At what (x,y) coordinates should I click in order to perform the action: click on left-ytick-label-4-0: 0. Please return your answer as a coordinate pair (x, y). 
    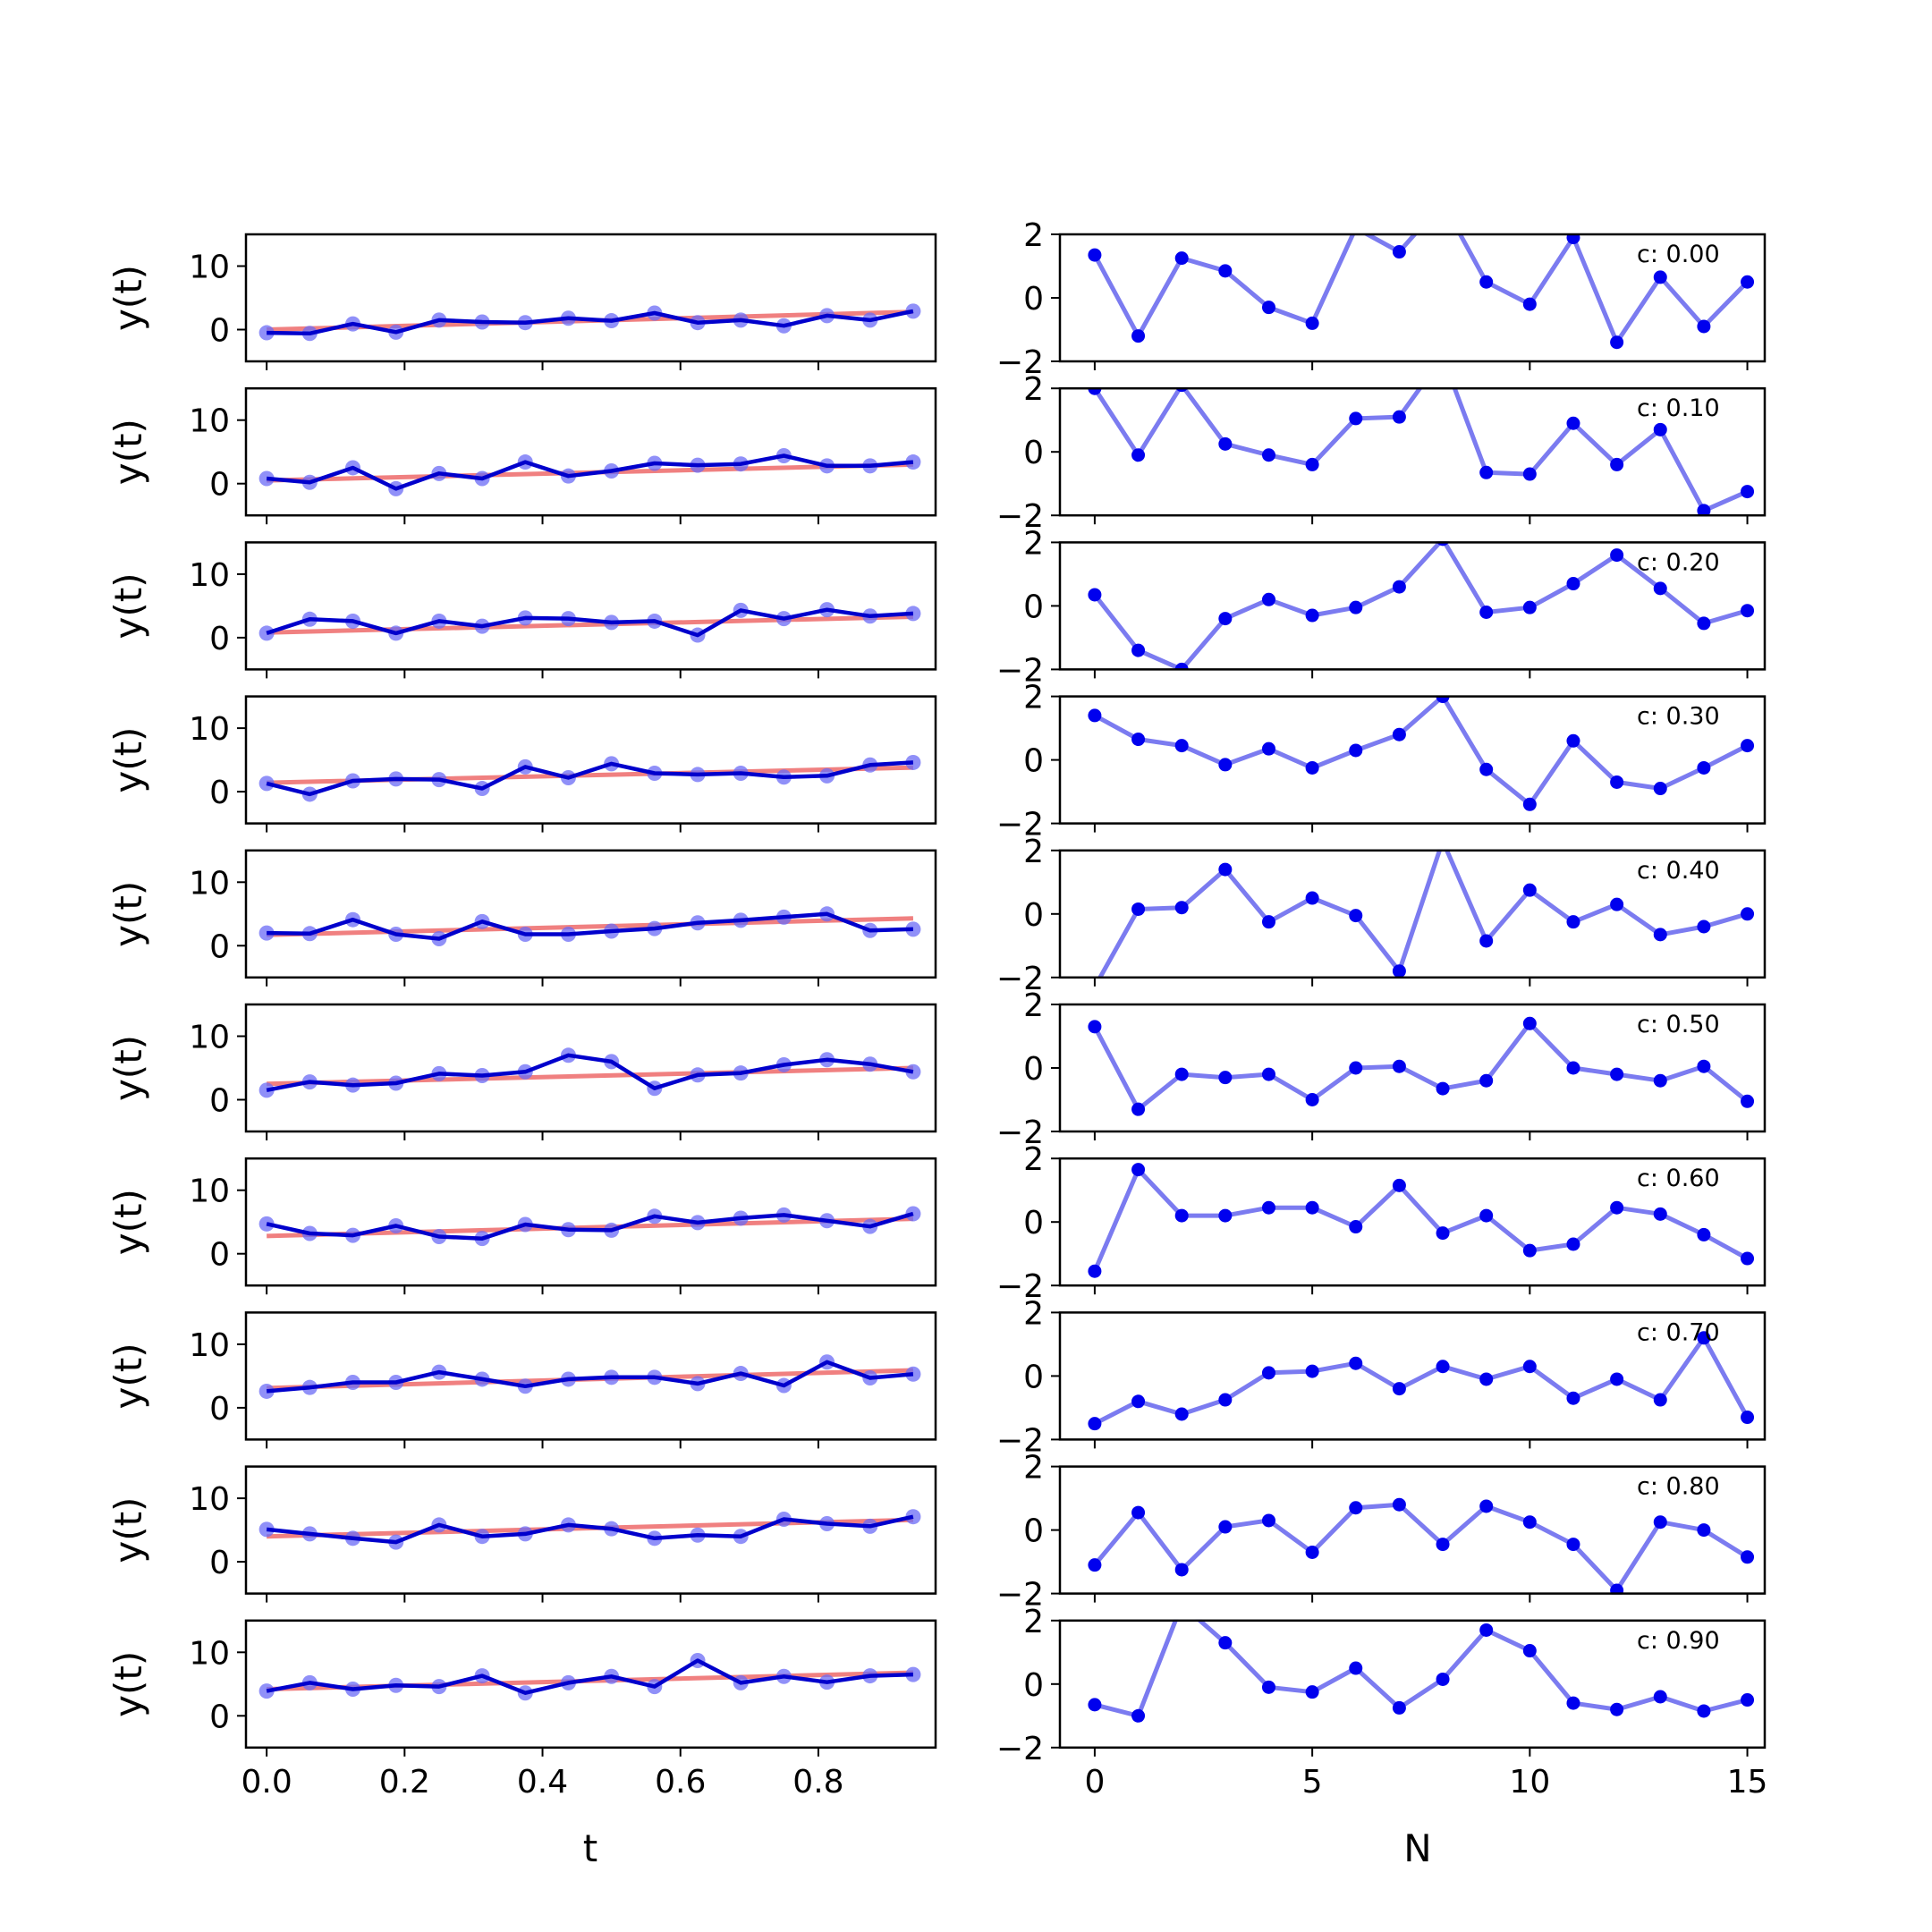
    Looking at the image, I should click on (219, 946).